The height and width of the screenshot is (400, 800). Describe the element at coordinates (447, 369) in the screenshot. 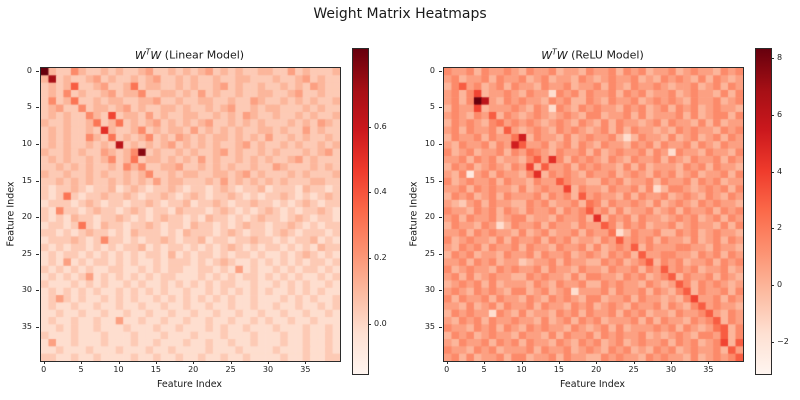

I see `x-tick-label: 0` at that location.